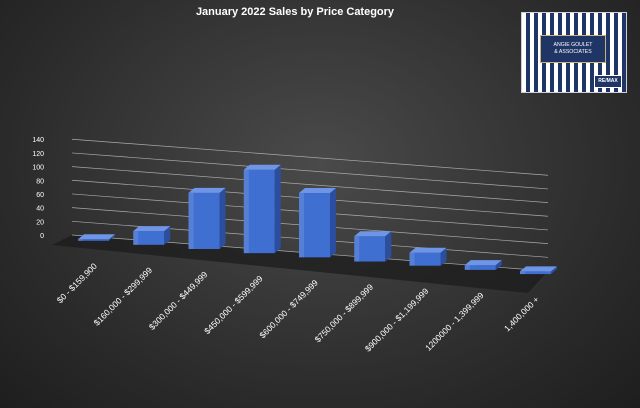 The height and width of the screenshot is (408, 640). I want to click on remax-badge: RE/MAX, so click(608, 81).